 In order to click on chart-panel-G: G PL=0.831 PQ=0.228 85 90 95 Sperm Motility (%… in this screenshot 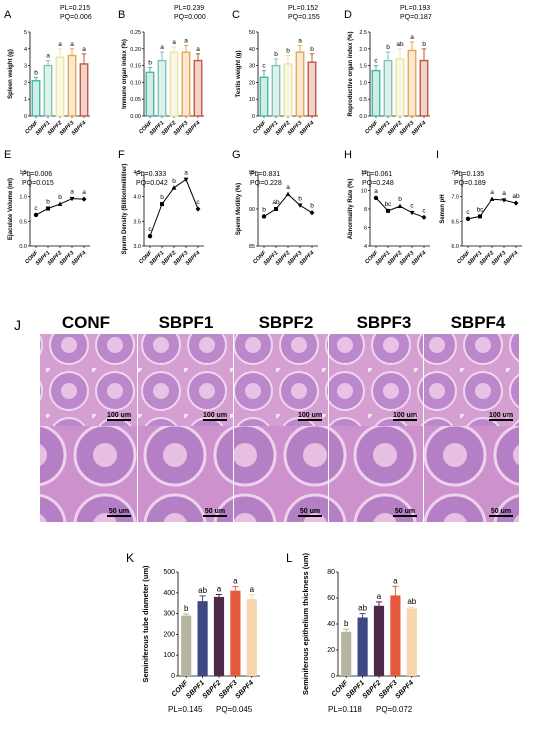, I will do `click(275, 208)`.